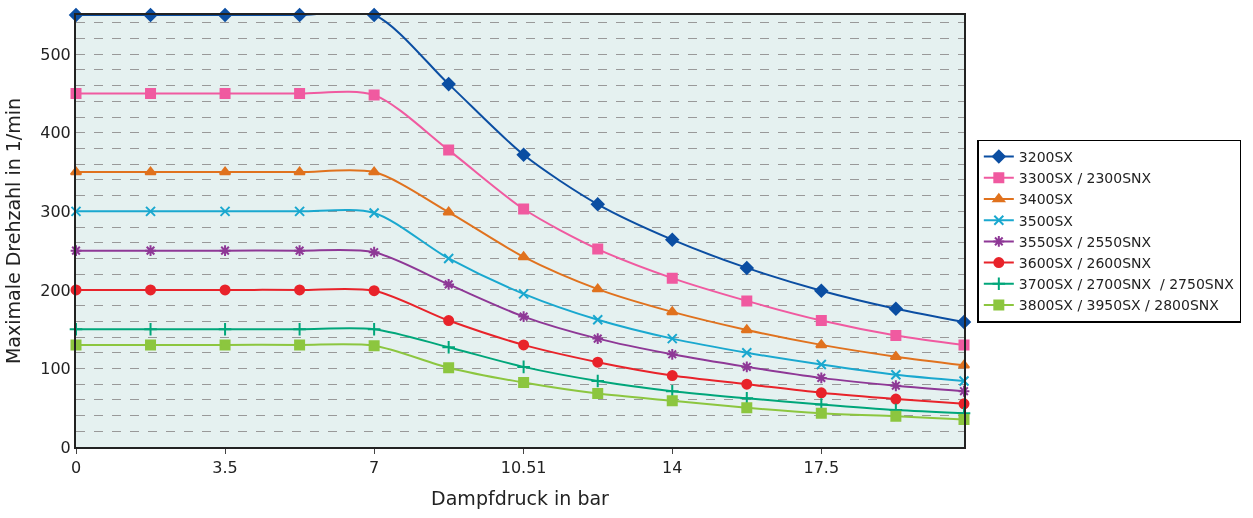  Describe the element at coordinates (1126, 284) in the screenshot. I see `legend-label: 3700SX / 2700SNX / 2750SNX` at that location.